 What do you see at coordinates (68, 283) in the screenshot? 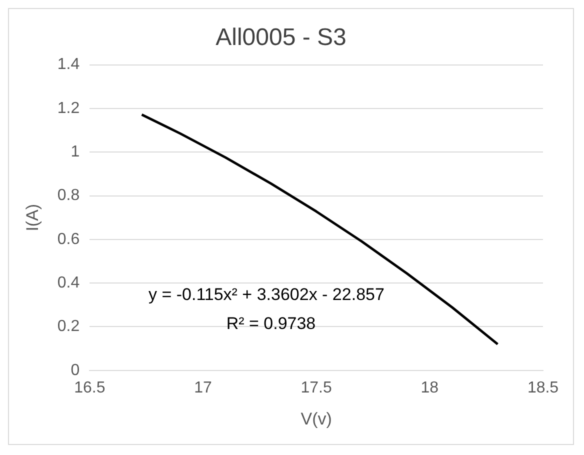
I see `y-tick-label: 0.4` at bounding box center [68, 283].